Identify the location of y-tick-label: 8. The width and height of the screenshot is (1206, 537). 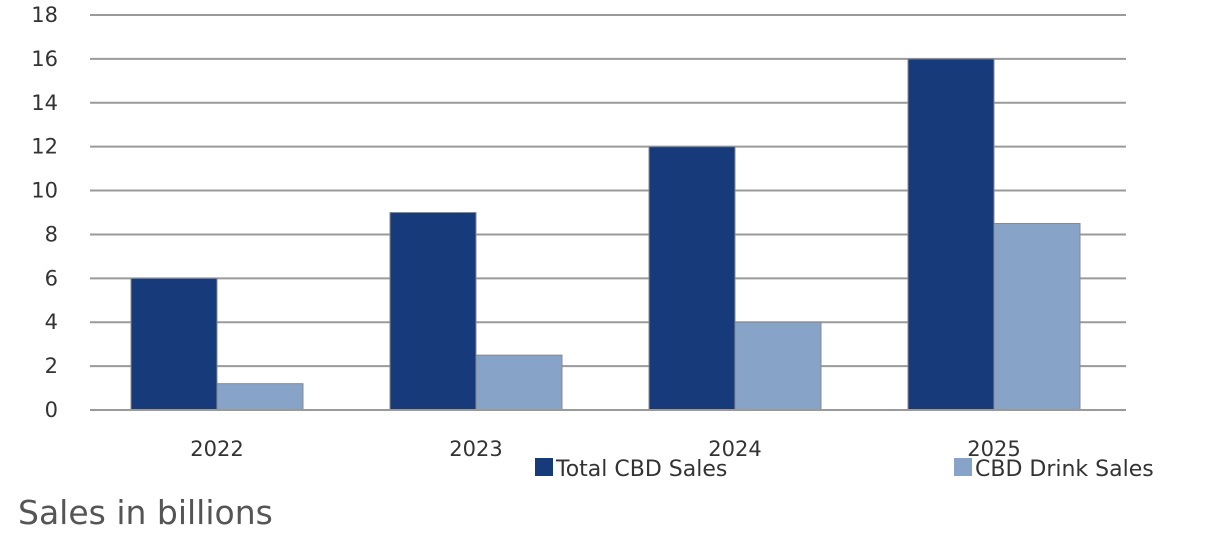
(51, 234).